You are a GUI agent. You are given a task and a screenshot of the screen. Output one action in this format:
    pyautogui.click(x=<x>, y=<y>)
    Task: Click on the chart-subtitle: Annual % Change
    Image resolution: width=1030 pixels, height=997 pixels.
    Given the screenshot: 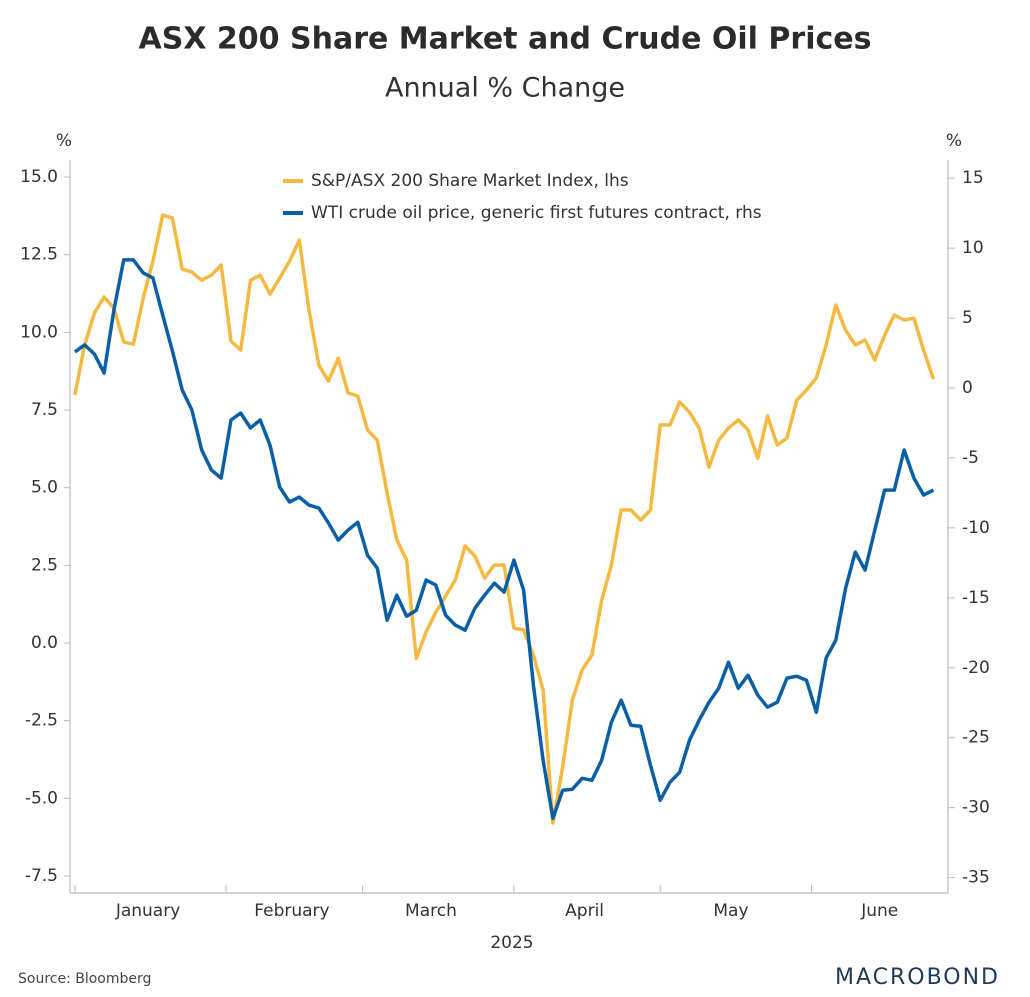 What is the action you would take?
    pyautogui.click(x=505, y=88)
    